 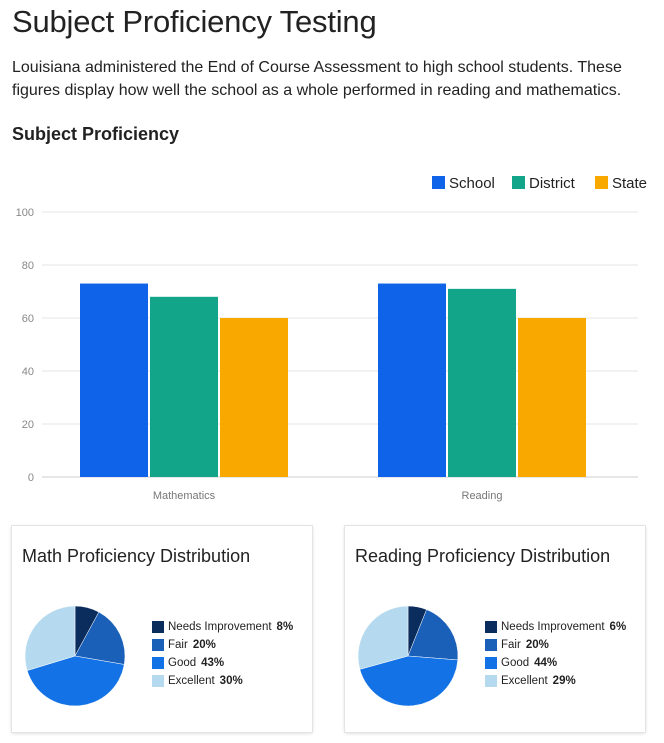 What do you see at coordinates (254, 397) in the screenshot?
I see `bar-mathematics-state` at bounding box center [254, 397].